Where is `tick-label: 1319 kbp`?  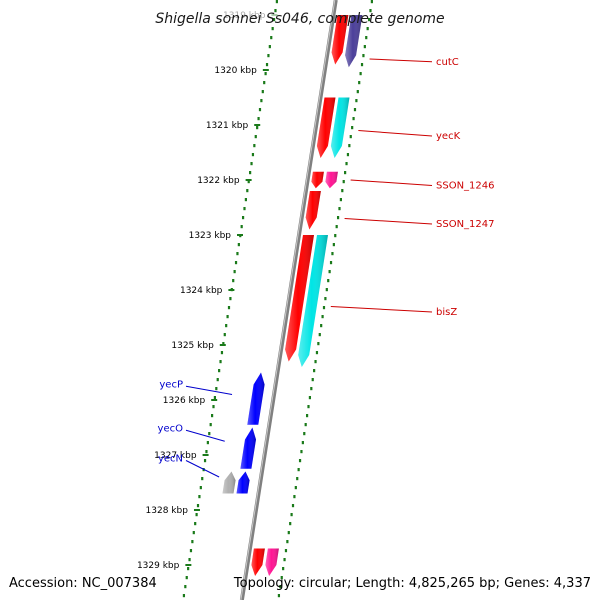
tick-label: 1319 kbp is located at coordinates (244, 16).